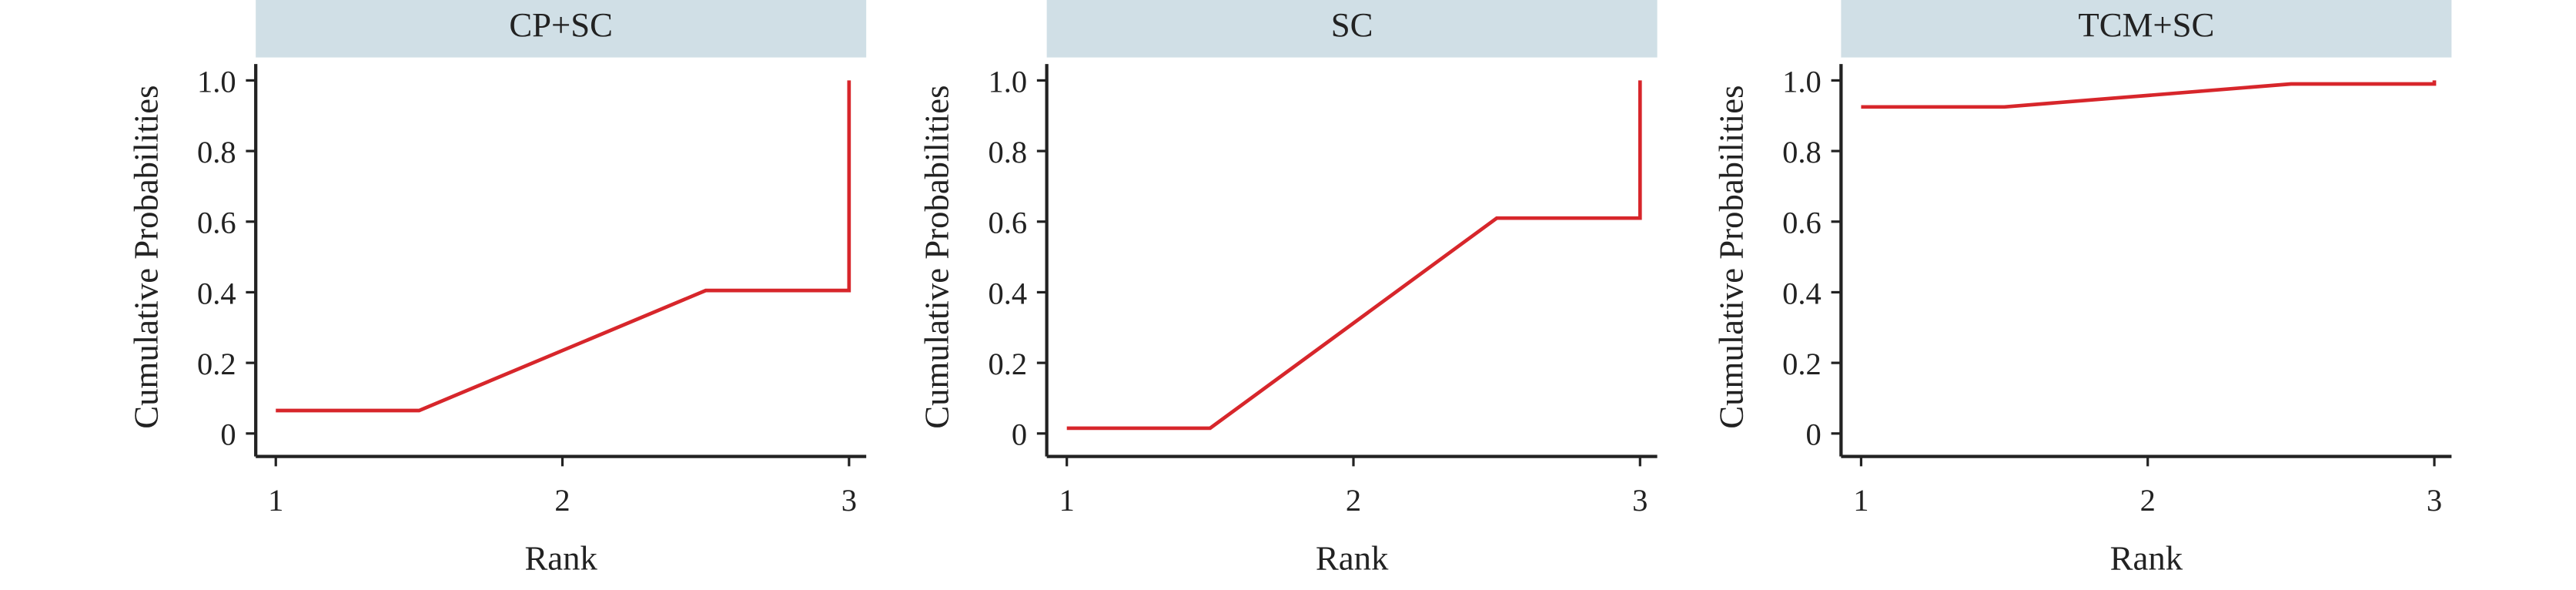 This screenshot has height=590, width=2576. Describe the element at coordinates (561, 24) in the screenshot. I see `panel-title: CP+SC` at that location.